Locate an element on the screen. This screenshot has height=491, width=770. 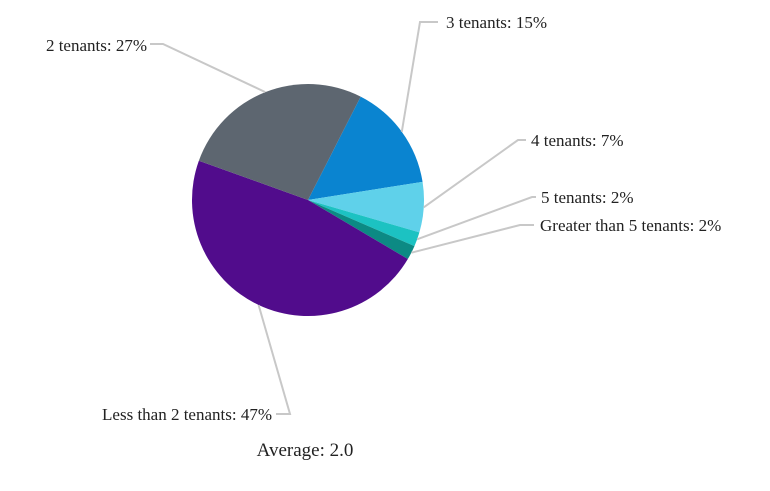
leader-line-5-tenants is located at coordinates (476, 218).